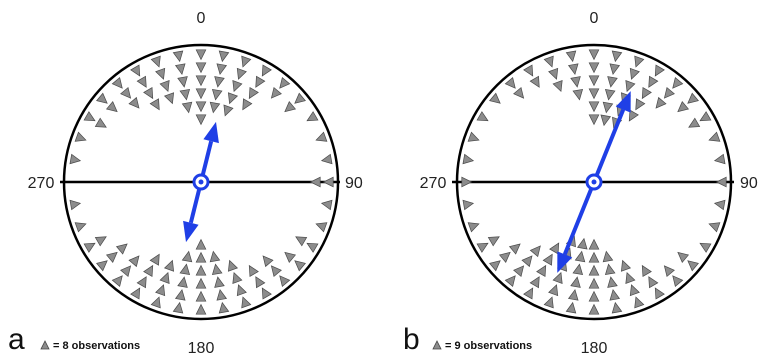 This screenshot has width=768, height=359. What do you see at coordinates (749, 183) in the screenshot?
I see `panel-b-label-90: 90` at bounding box center [749, 183].